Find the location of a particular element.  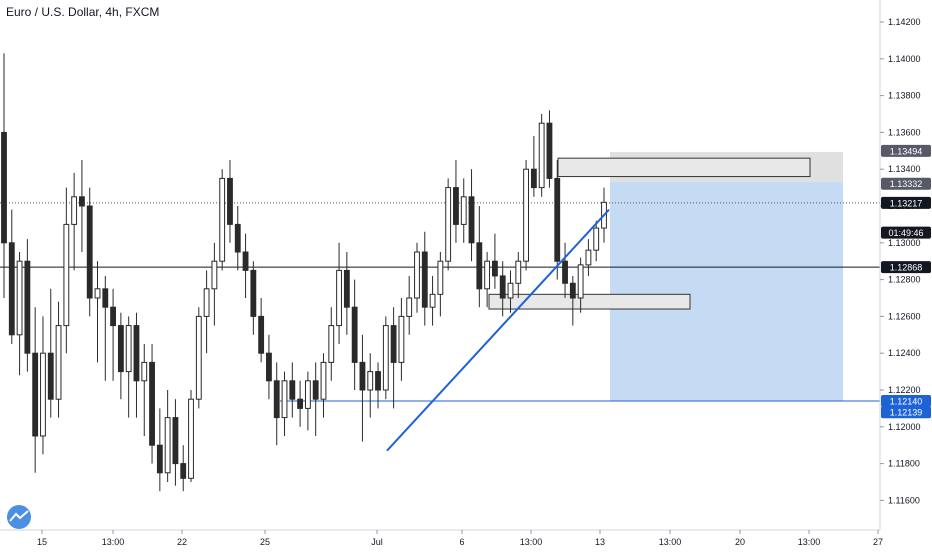

x-tick-label: 27 is located at coordinates (878, 542).